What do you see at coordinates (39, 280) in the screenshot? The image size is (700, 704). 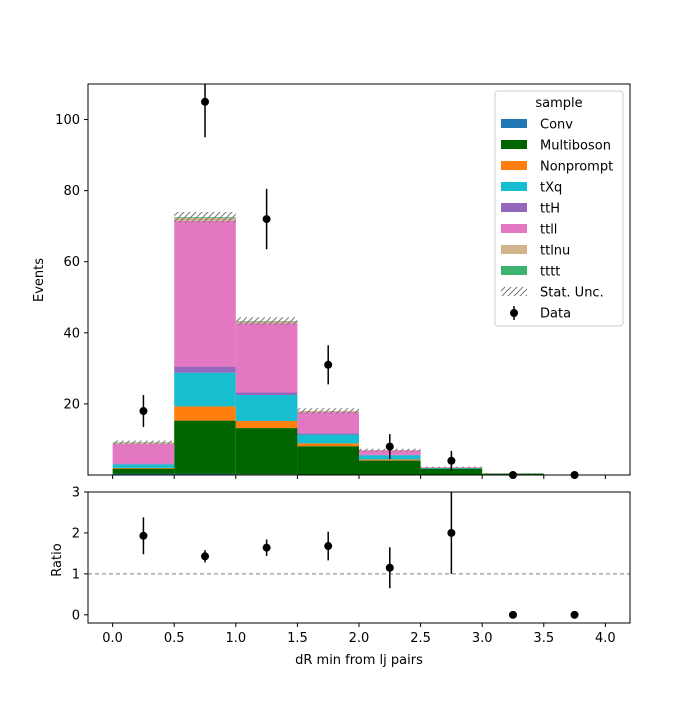 I see `main-y-axis-label: Events` at bounding box center [39, 280].